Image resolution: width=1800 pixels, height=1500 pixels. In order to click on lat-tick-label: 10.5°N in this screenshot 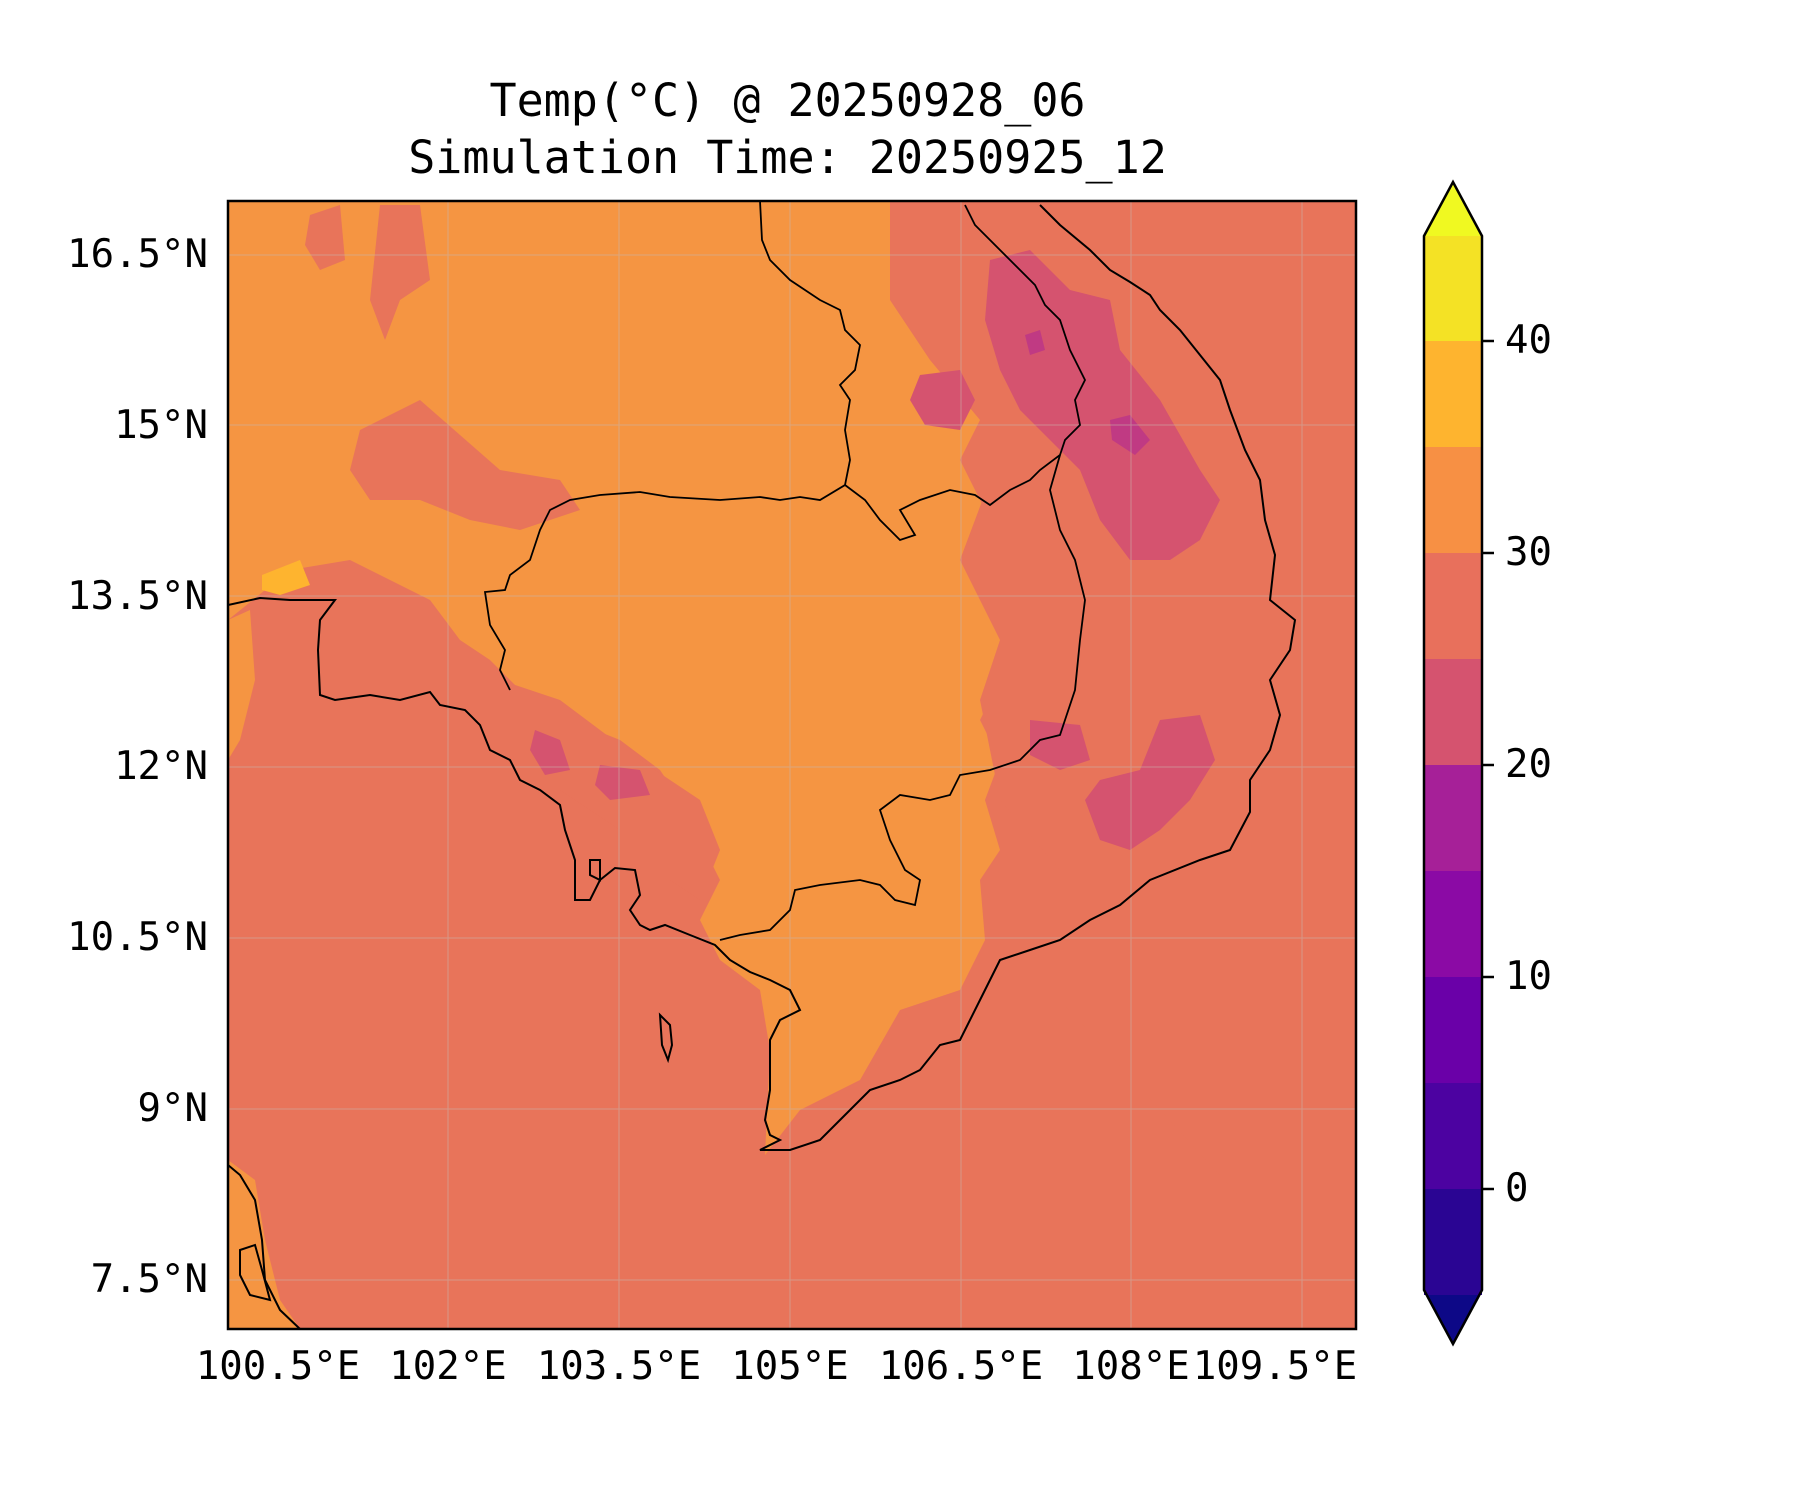, I will do `click(137, 937)`.